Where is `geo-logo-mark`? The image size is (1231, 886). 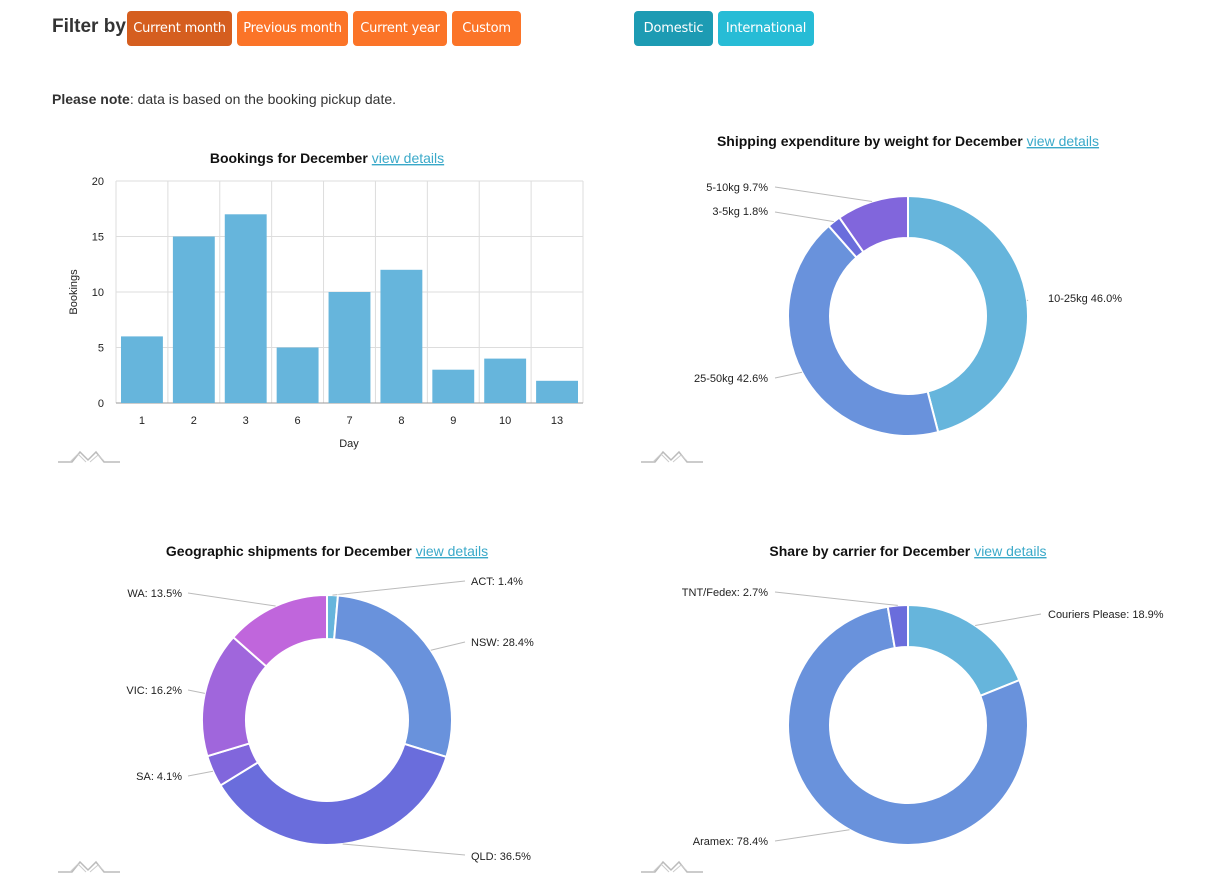
geo-logo-mark is located at coordinates (87, 868).